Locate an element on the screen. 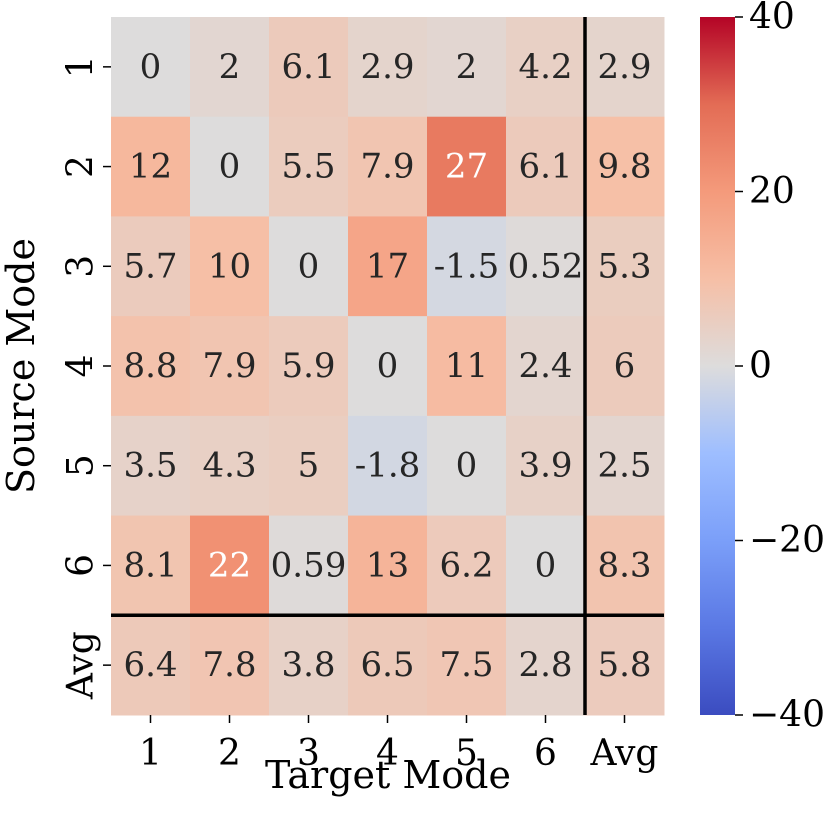  cell-value-label: 3.9 is located at coordinates (545, 466).